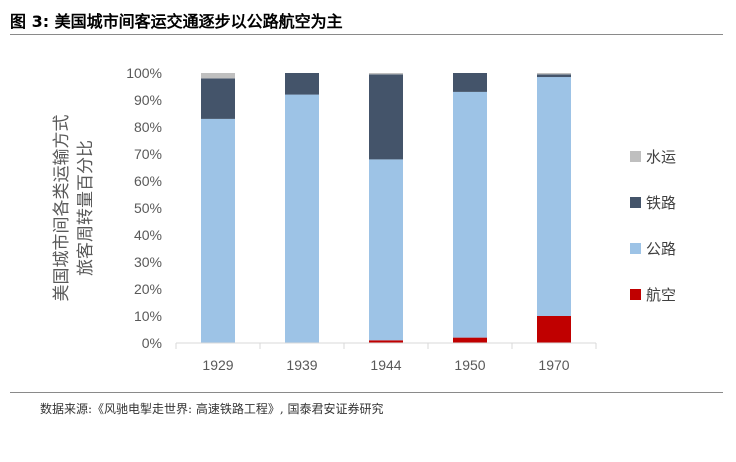  I want to click on y-tick-label: 80%, so click(148, 127).